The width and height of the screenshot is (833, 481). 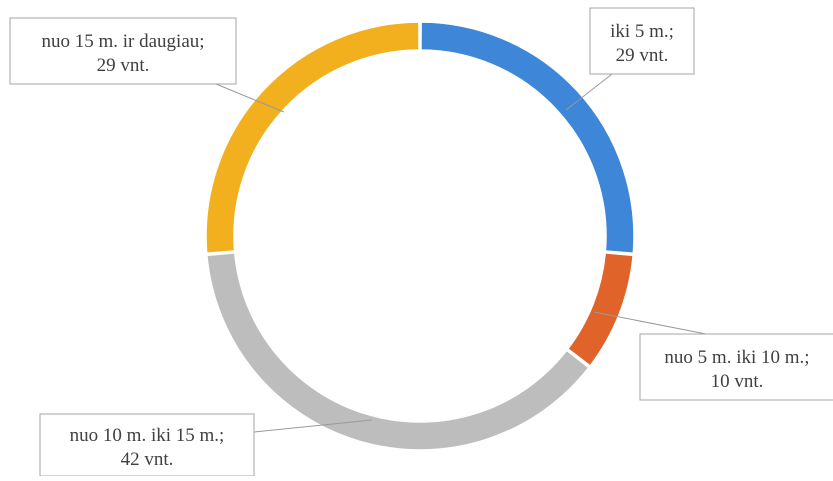 What do you see at coordinates (122, 41) in the screenshot?
I see `data-label-category: nuo 15 m. ir daugiau;` at bounding box center [122, 41].